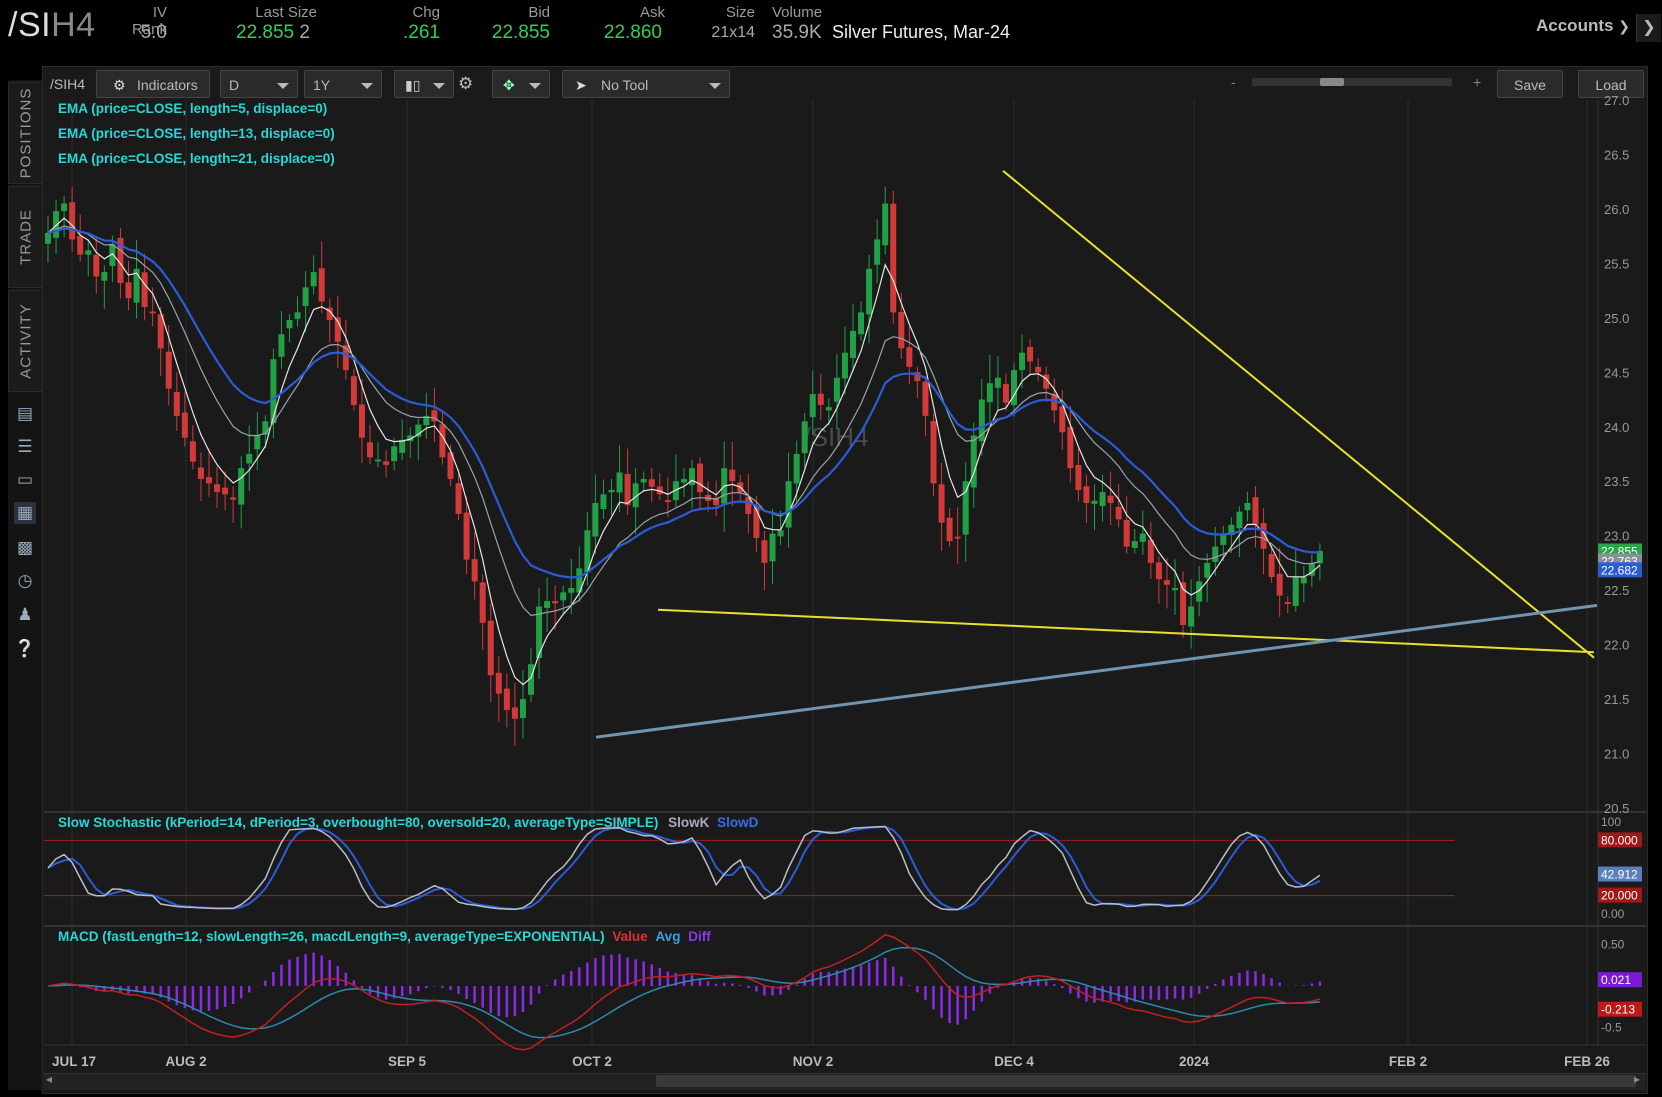 Image resolution: width=1662 pixels, height=1097 pixels. Describe the element at coordinates (25, 479) in the screenshot. I see `tv-icon: ▭` at that location.